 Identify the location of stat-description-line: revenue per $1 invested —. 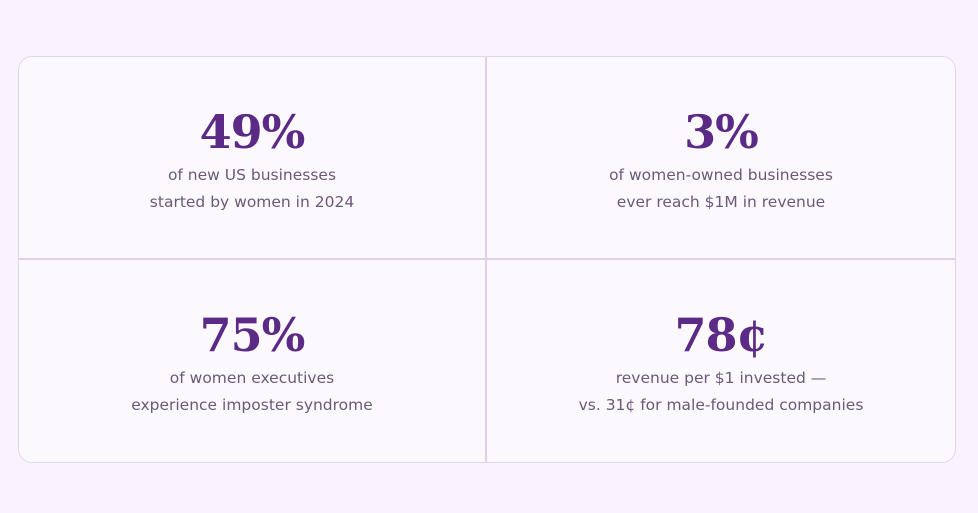
(721, 378).